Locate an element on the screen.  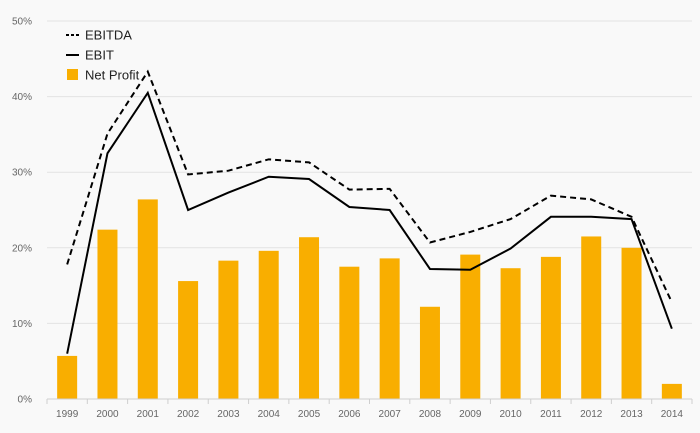
legend: EBITDA EBIT Net Profit is located at coordinates (103, 55).